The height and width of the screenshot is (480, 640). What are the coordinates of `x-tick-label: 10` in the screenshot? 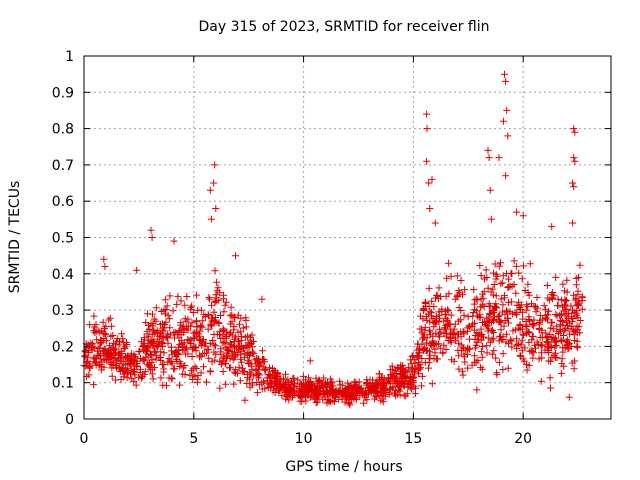 It's located at (304, 439).